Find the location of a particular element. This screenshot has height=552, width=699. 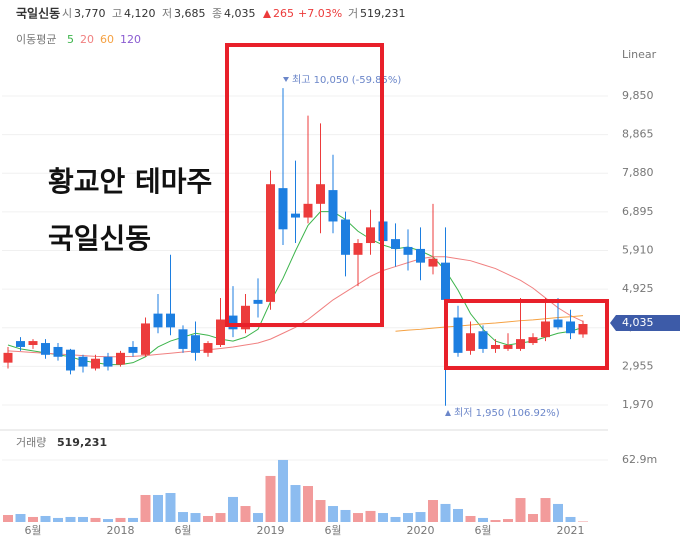

high-value: 4,120 is located at coordinates (140, 13).